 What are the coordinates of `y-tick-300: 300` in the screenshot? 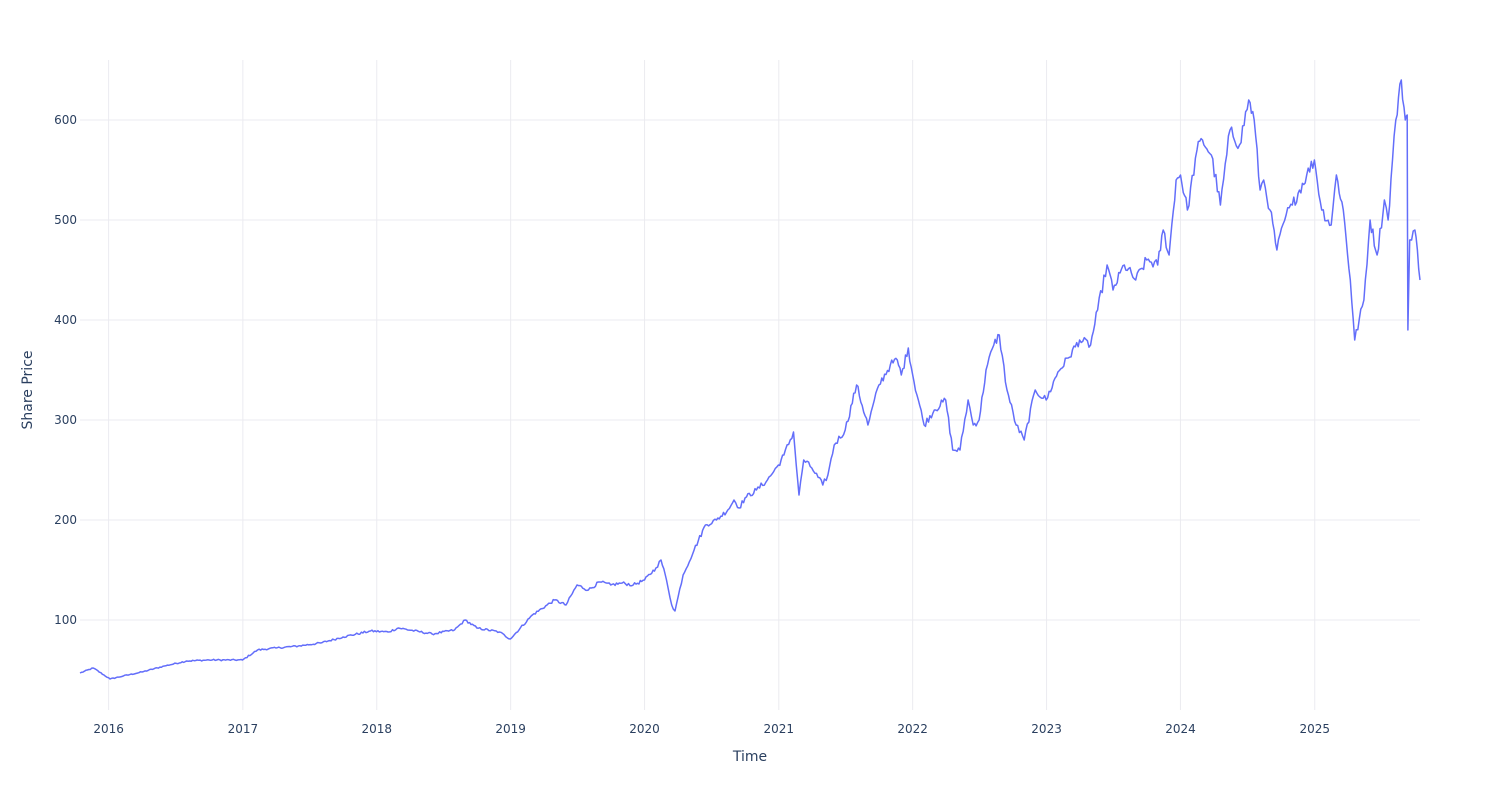 It's located at (65, 420).